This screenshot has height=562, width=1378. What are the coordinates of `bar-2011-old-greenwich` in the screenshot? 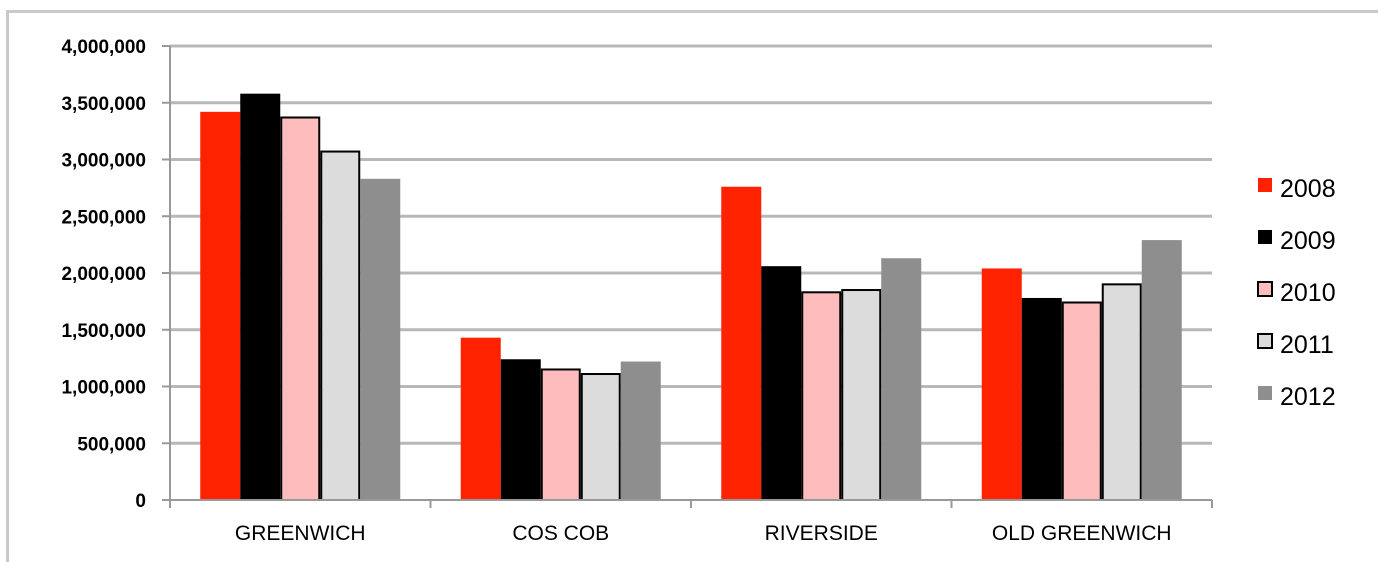 It's located at (1121, 392).